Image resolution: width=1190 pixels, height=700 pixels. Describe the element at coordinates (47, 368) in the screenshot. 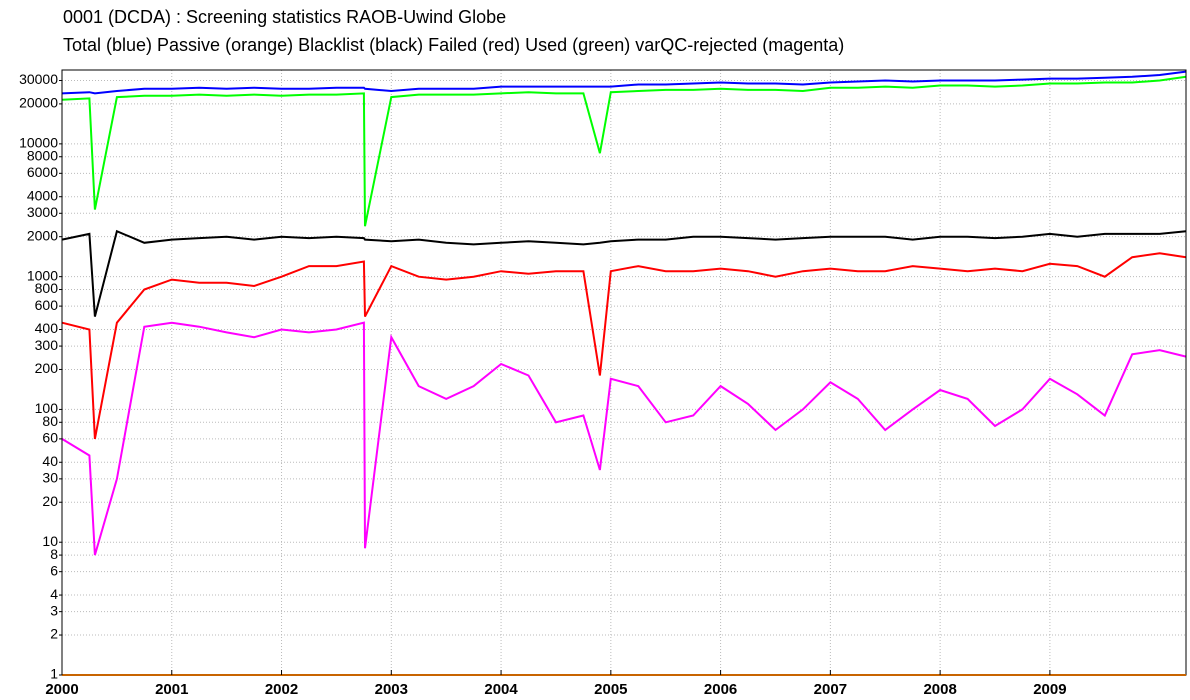

I see `y-tick-label: 200` at that location.